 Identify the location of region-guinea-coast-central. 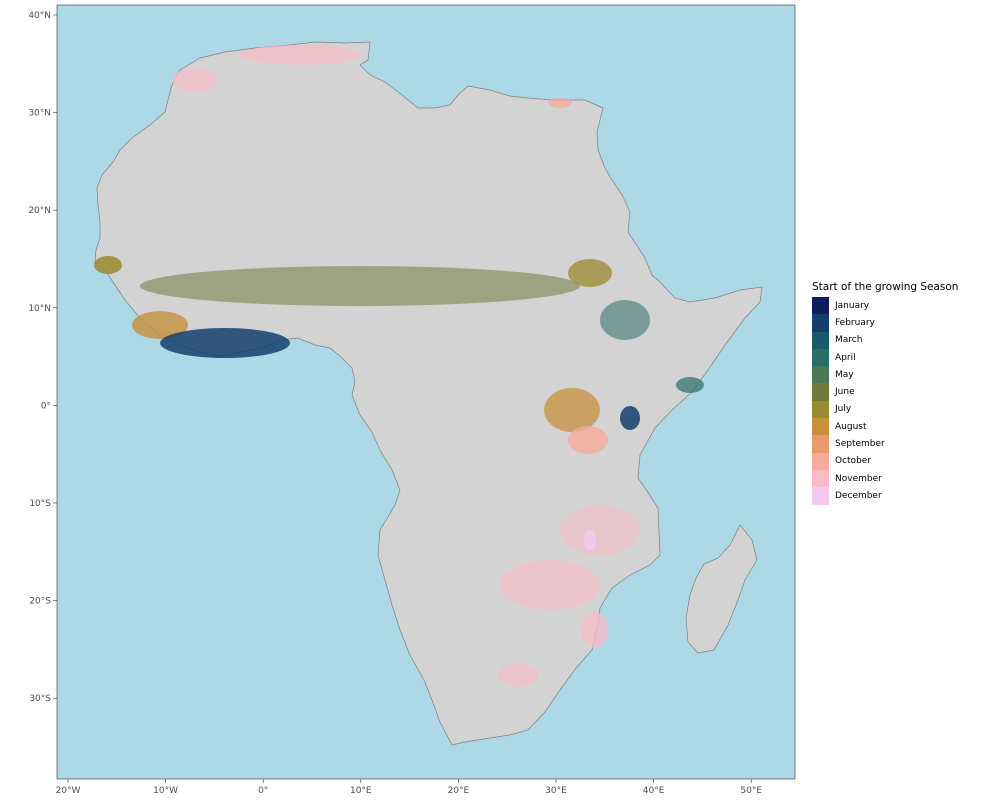
(225, 343).